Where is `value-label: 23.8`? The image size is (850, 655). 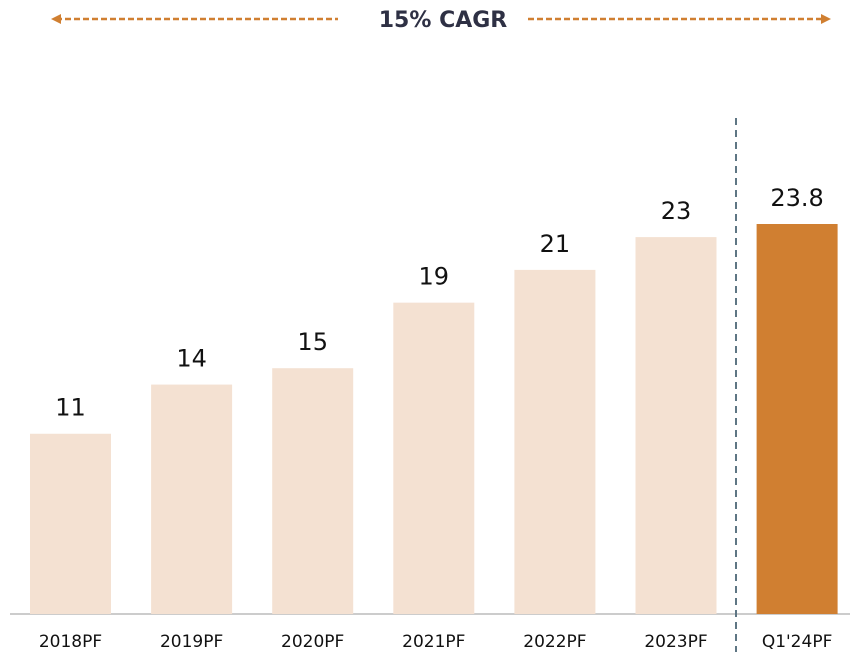 value-label: 23.8 is located at coordinates (796, 198).